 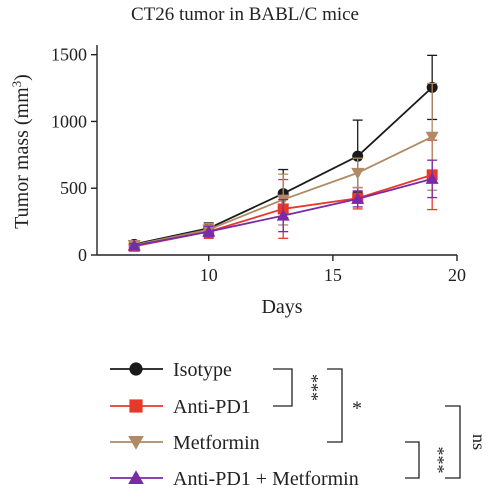 I want to click on significance-label: *, so click(x=357, y=409).